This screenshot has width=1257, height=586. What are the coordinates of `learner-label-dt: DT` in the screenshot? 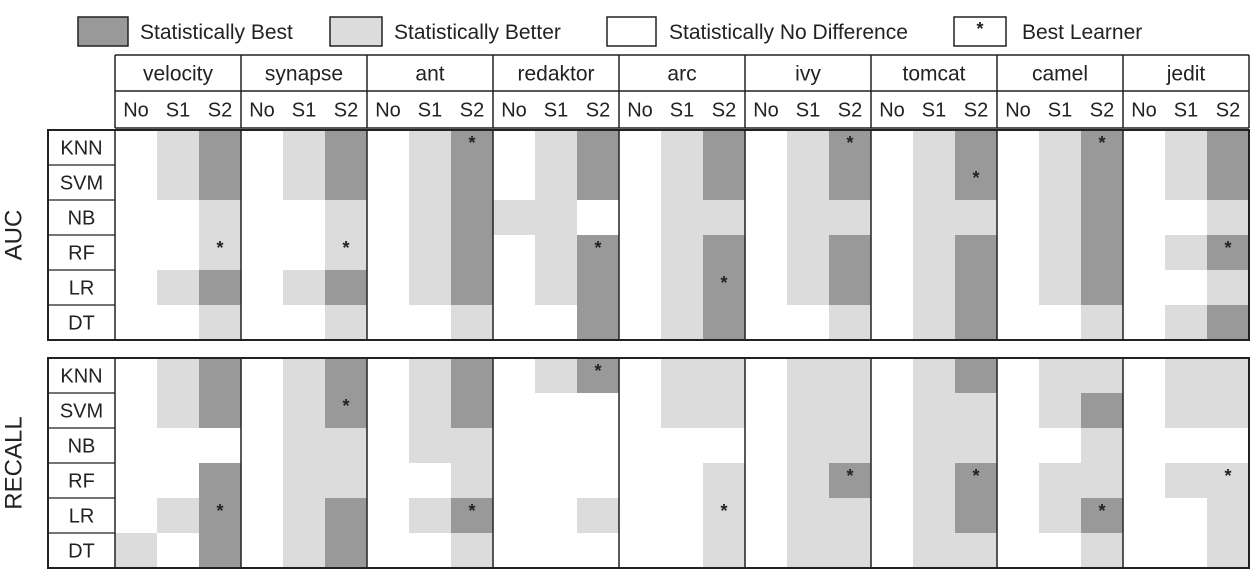 It's located at (81, 324).